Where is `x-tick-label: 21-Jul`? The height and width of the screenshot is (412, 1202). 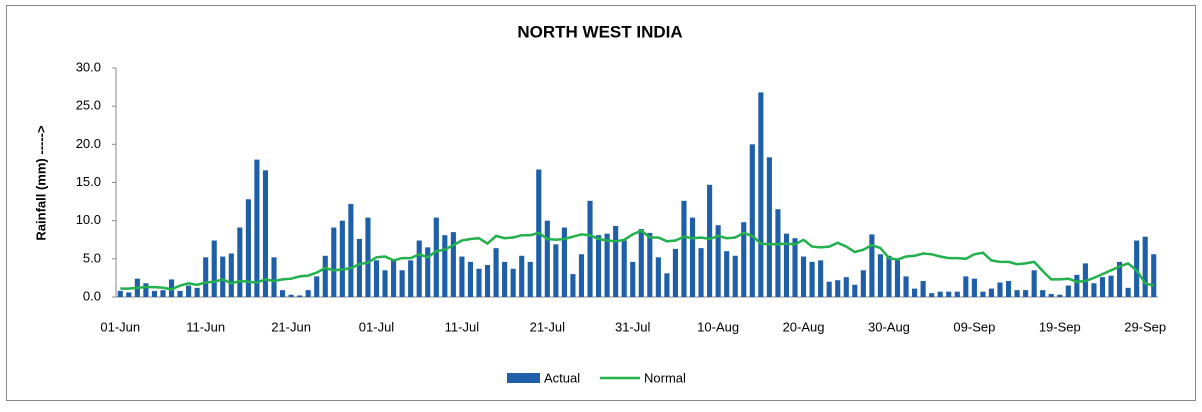 x-tick-label: 21-Jul is located at coordinates (548, 326).